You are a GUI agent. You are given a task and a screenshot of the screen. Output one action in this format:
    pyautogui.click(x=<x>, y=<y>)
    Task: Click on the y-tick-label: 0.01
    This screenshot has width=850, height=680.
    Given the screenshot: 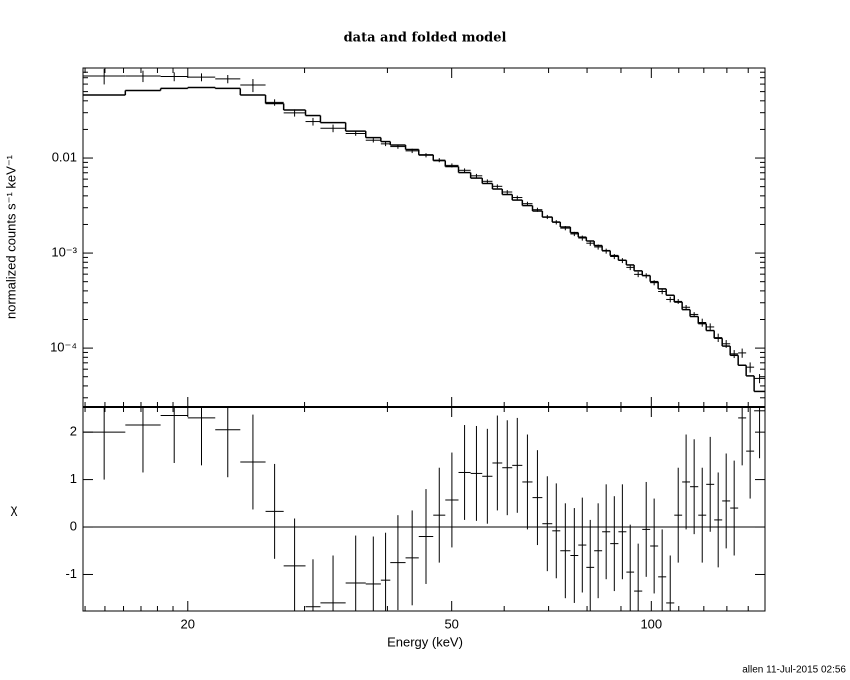 What is the action you would take?
    pyautogui.click(x=64, y=156)
    